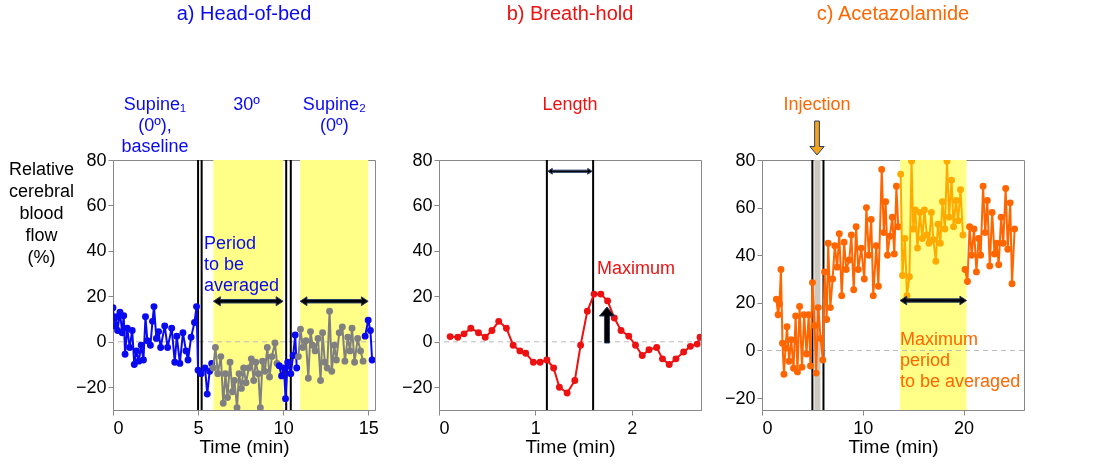 The height and width of the screenshot is (473, 1106). What do you see at coordinates (244, 13) in the screenshot?
I see `chart-title: a) Head-of-bed` at bounding box center [244, 13].